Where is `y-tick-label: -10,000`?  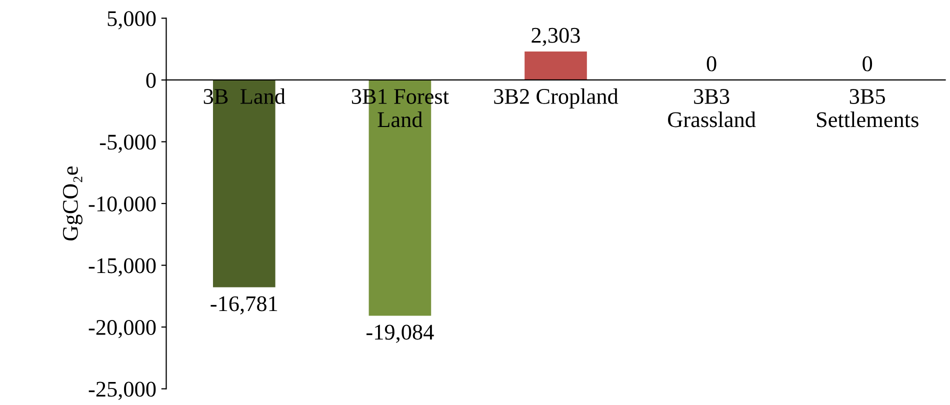
y-tick-label: -10,000 is located at coordinates (122, 205).